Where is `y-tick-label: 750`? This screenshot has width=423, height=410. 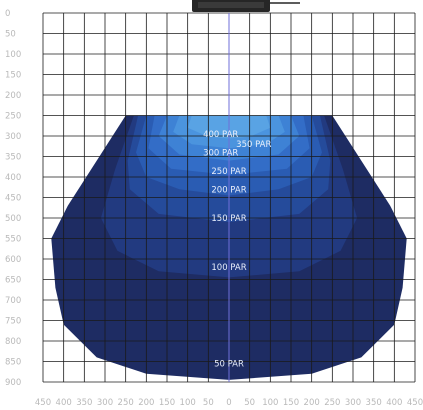 y-tick-label: 750 is located at coordinates (13, 322).